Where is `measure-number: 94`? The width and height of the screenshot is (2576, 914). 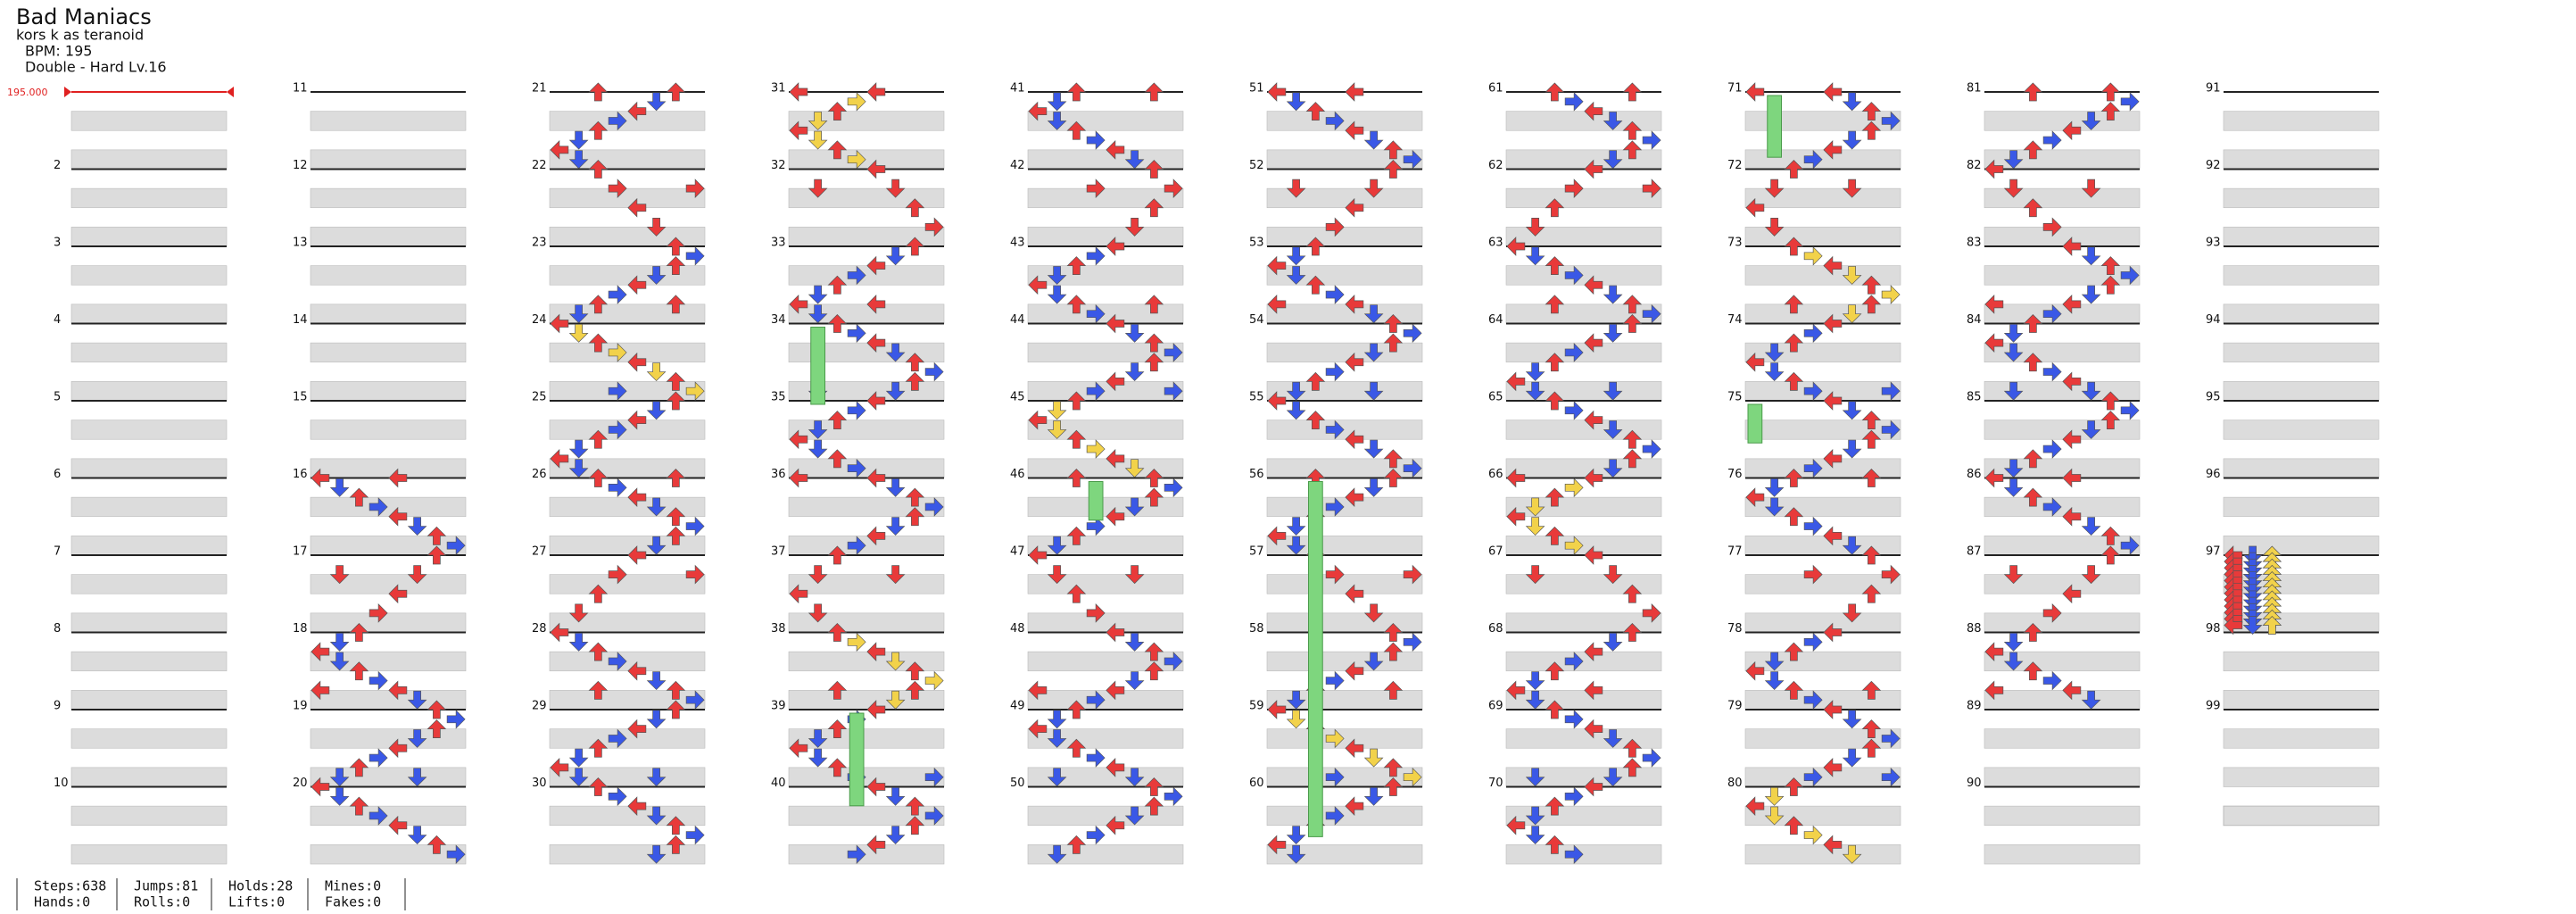 measure-number: 94 is located at coordinates (2213, 320).